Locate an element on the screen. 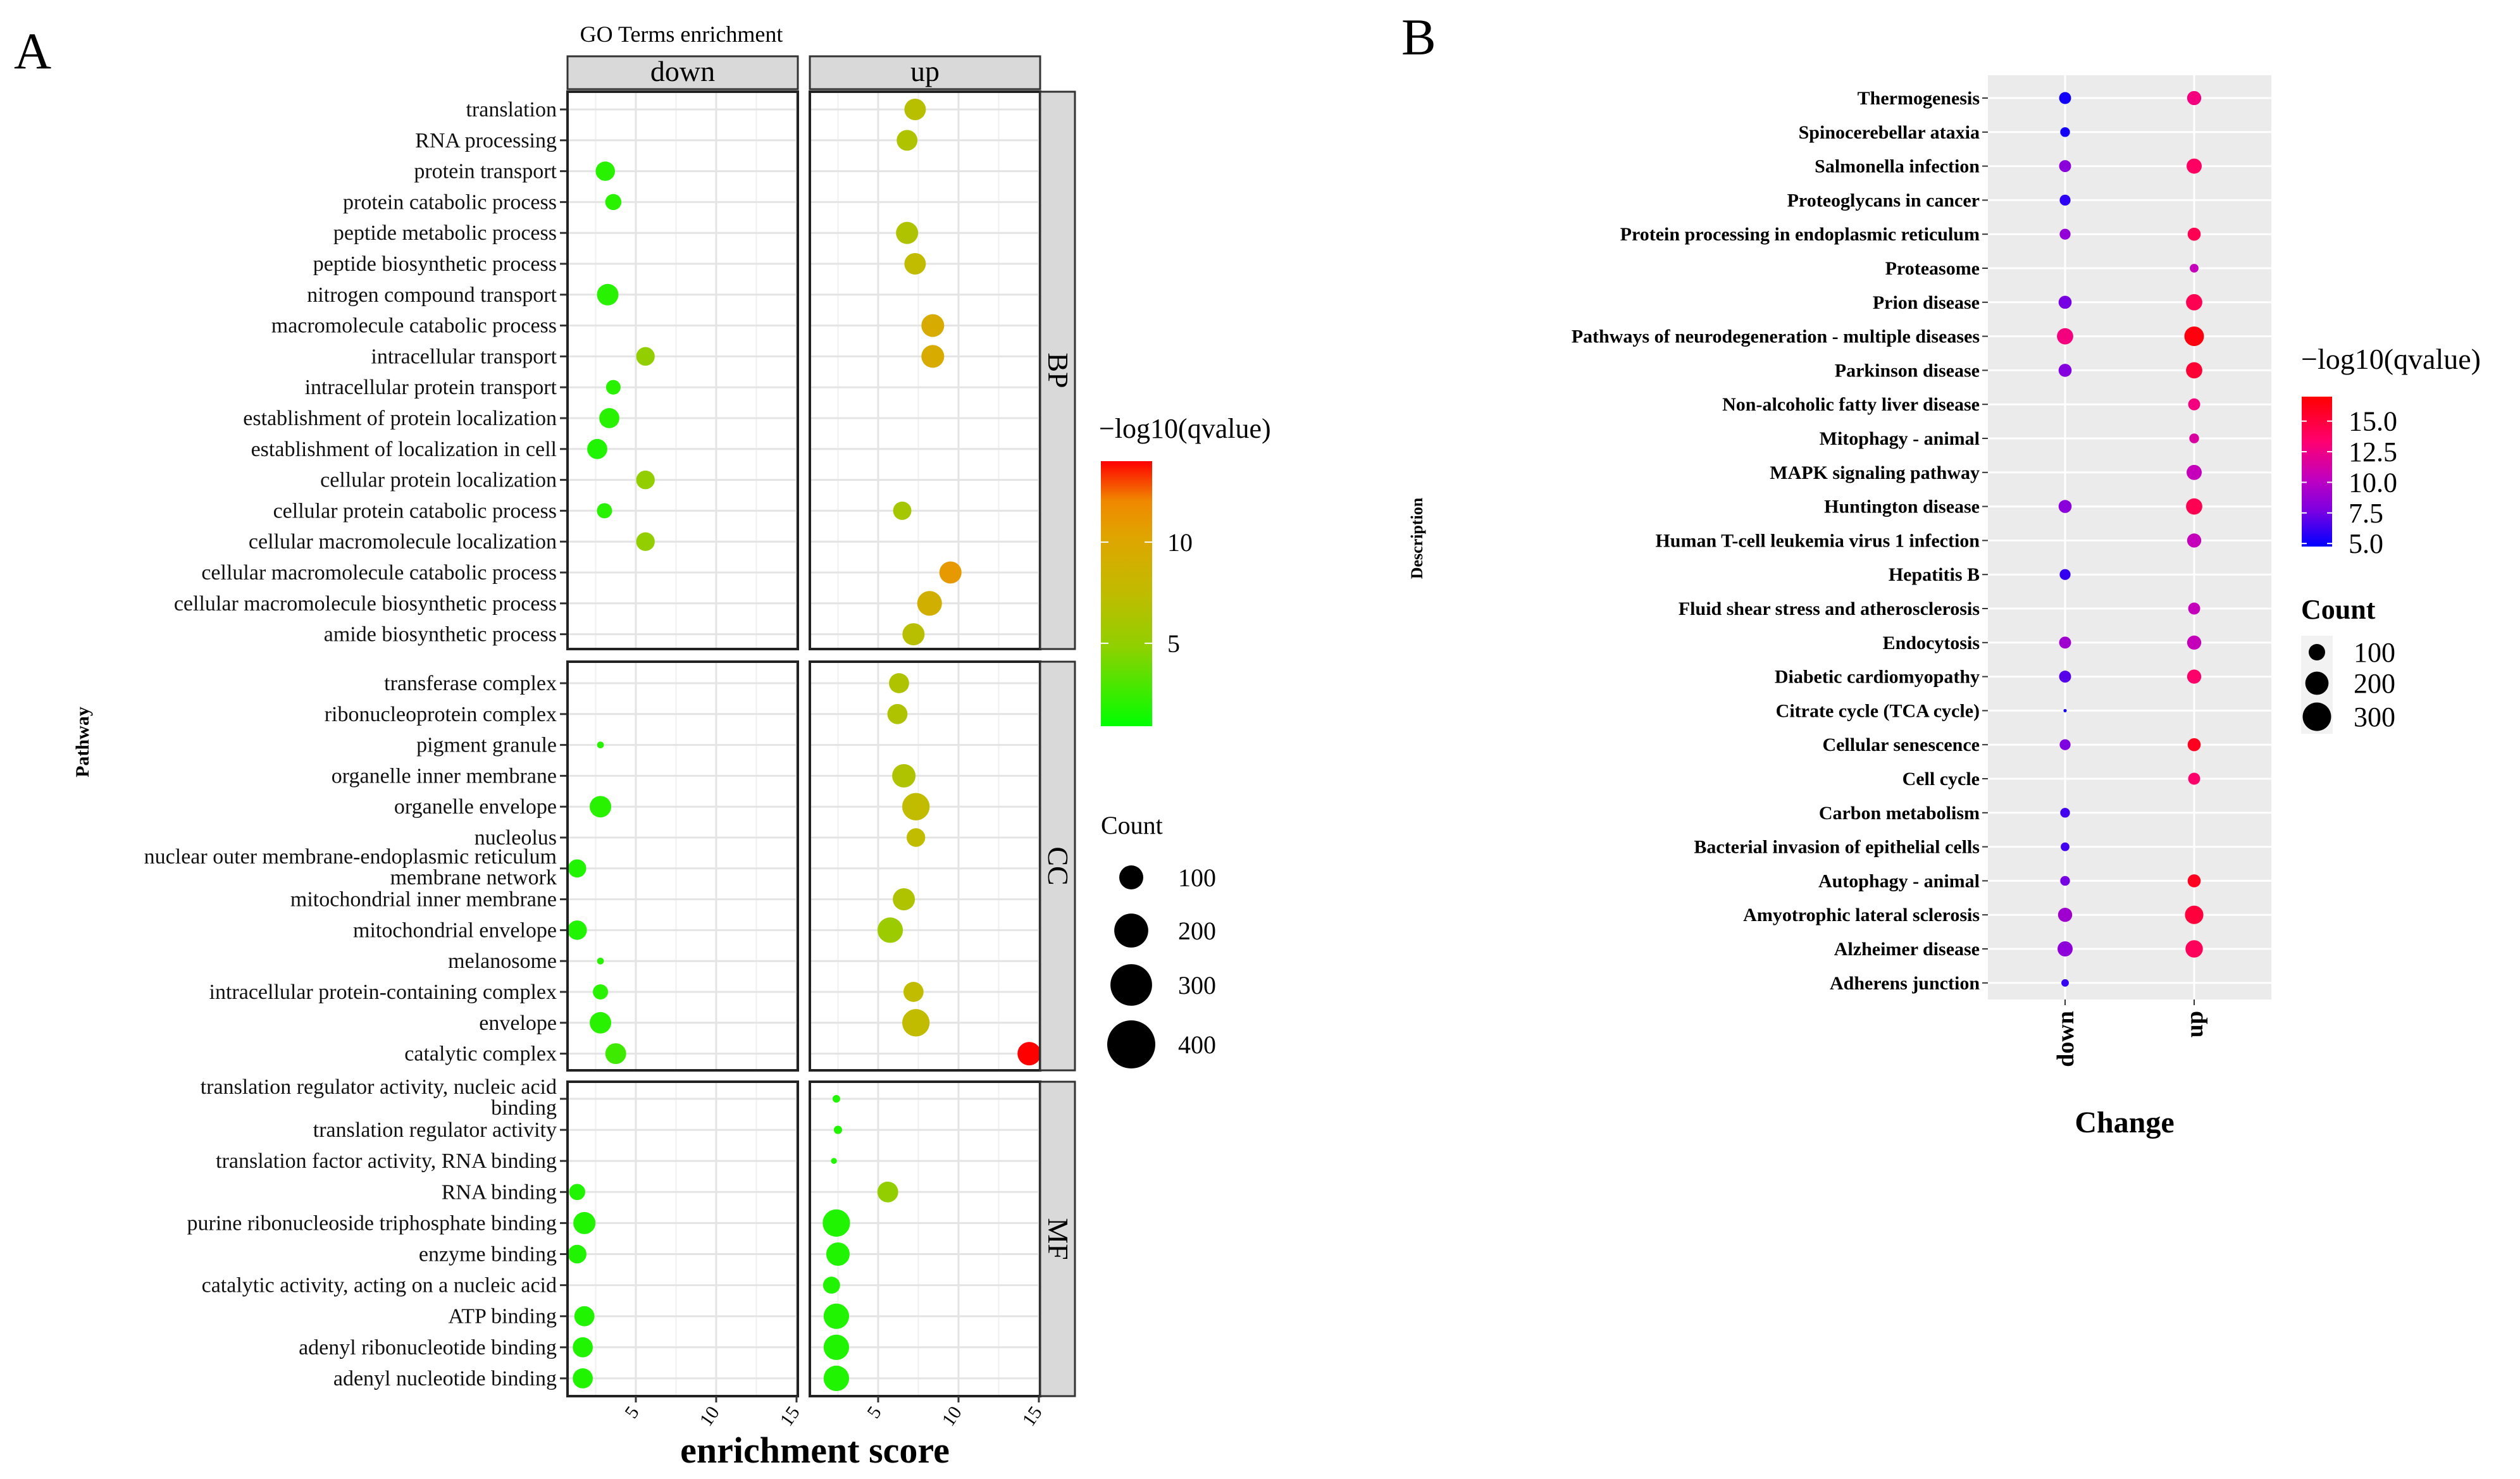 The image size is (2520, 1479). y-tick-label: intracellular protein transport is located at coordinates (431, 387).